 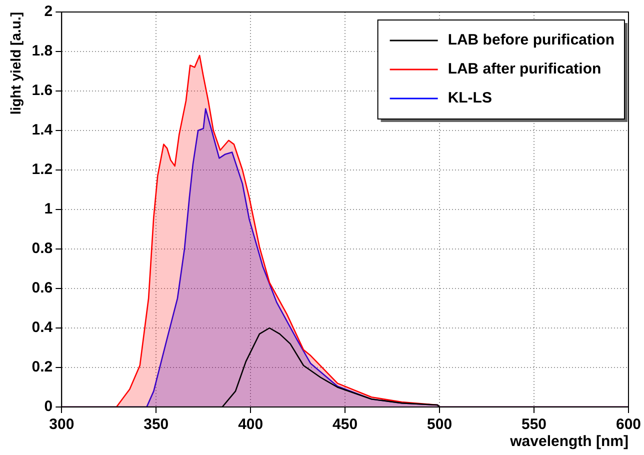 What do you see at coordinates (42, 367) in the screenshot?
I see `y-tick-label: 0.2` at bounding box center [42, 367].